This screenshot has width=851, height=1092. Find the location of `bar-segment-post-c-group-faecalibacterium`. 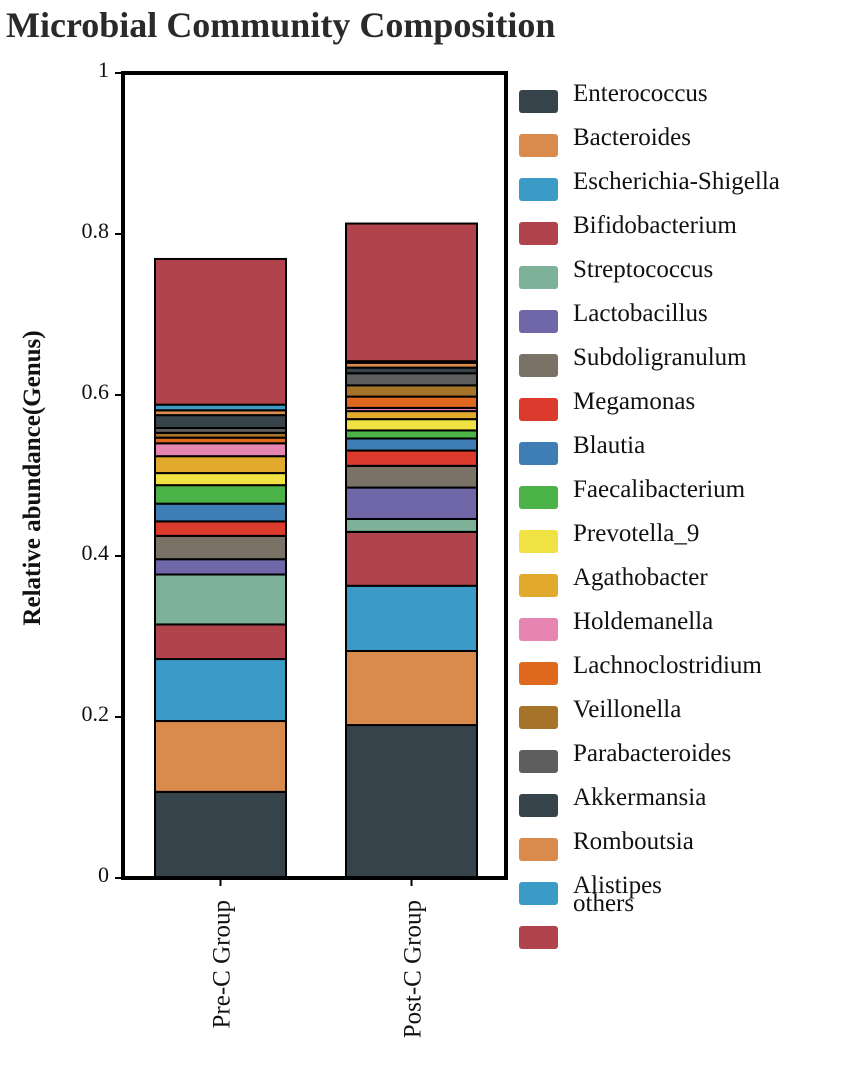

bar-segment-post-c-group-faecalibacterium is located at coordinates (411, 434).